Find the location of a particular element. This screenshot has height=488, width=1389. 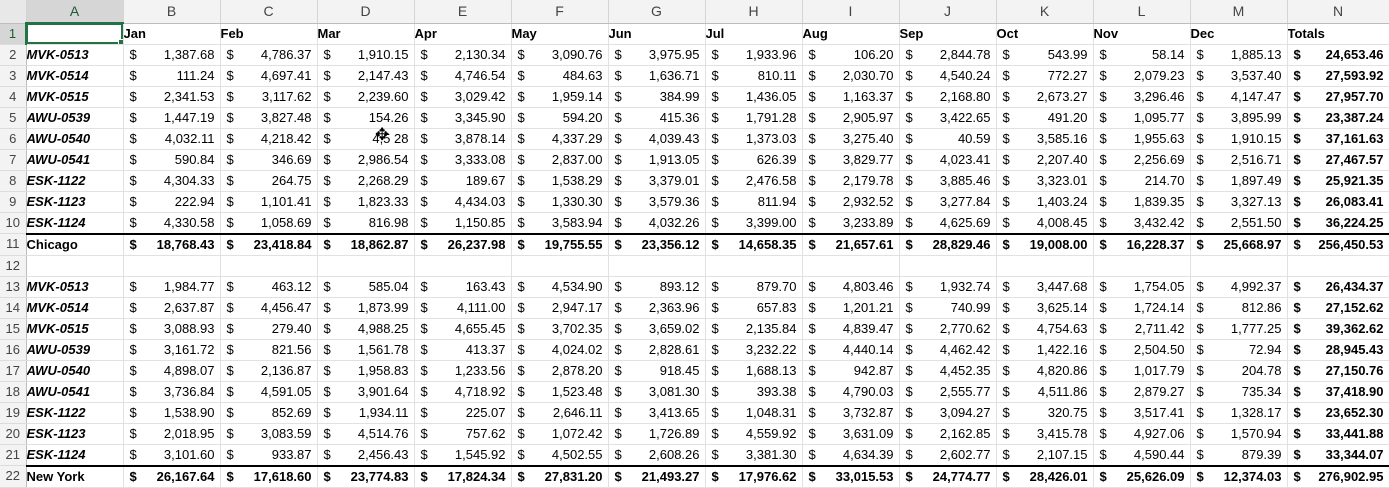

currency-cell: $28,426.01 is located at coordinates (1045, 476).